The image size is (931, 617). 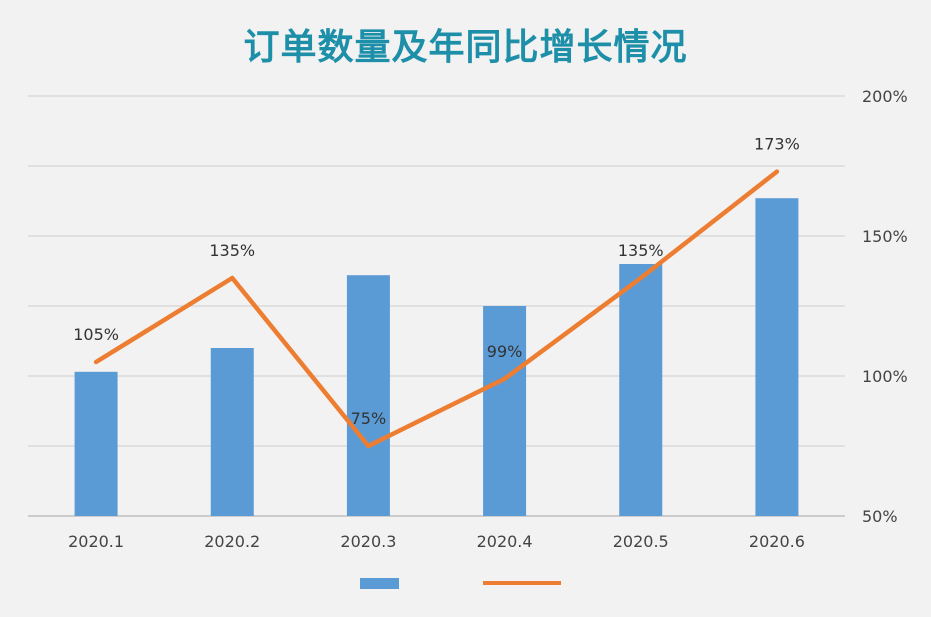 What do you see at coordinates (885, 96) in the screenshot?
I see `y-tick-label: 200%` at bounding box center [885, 96].